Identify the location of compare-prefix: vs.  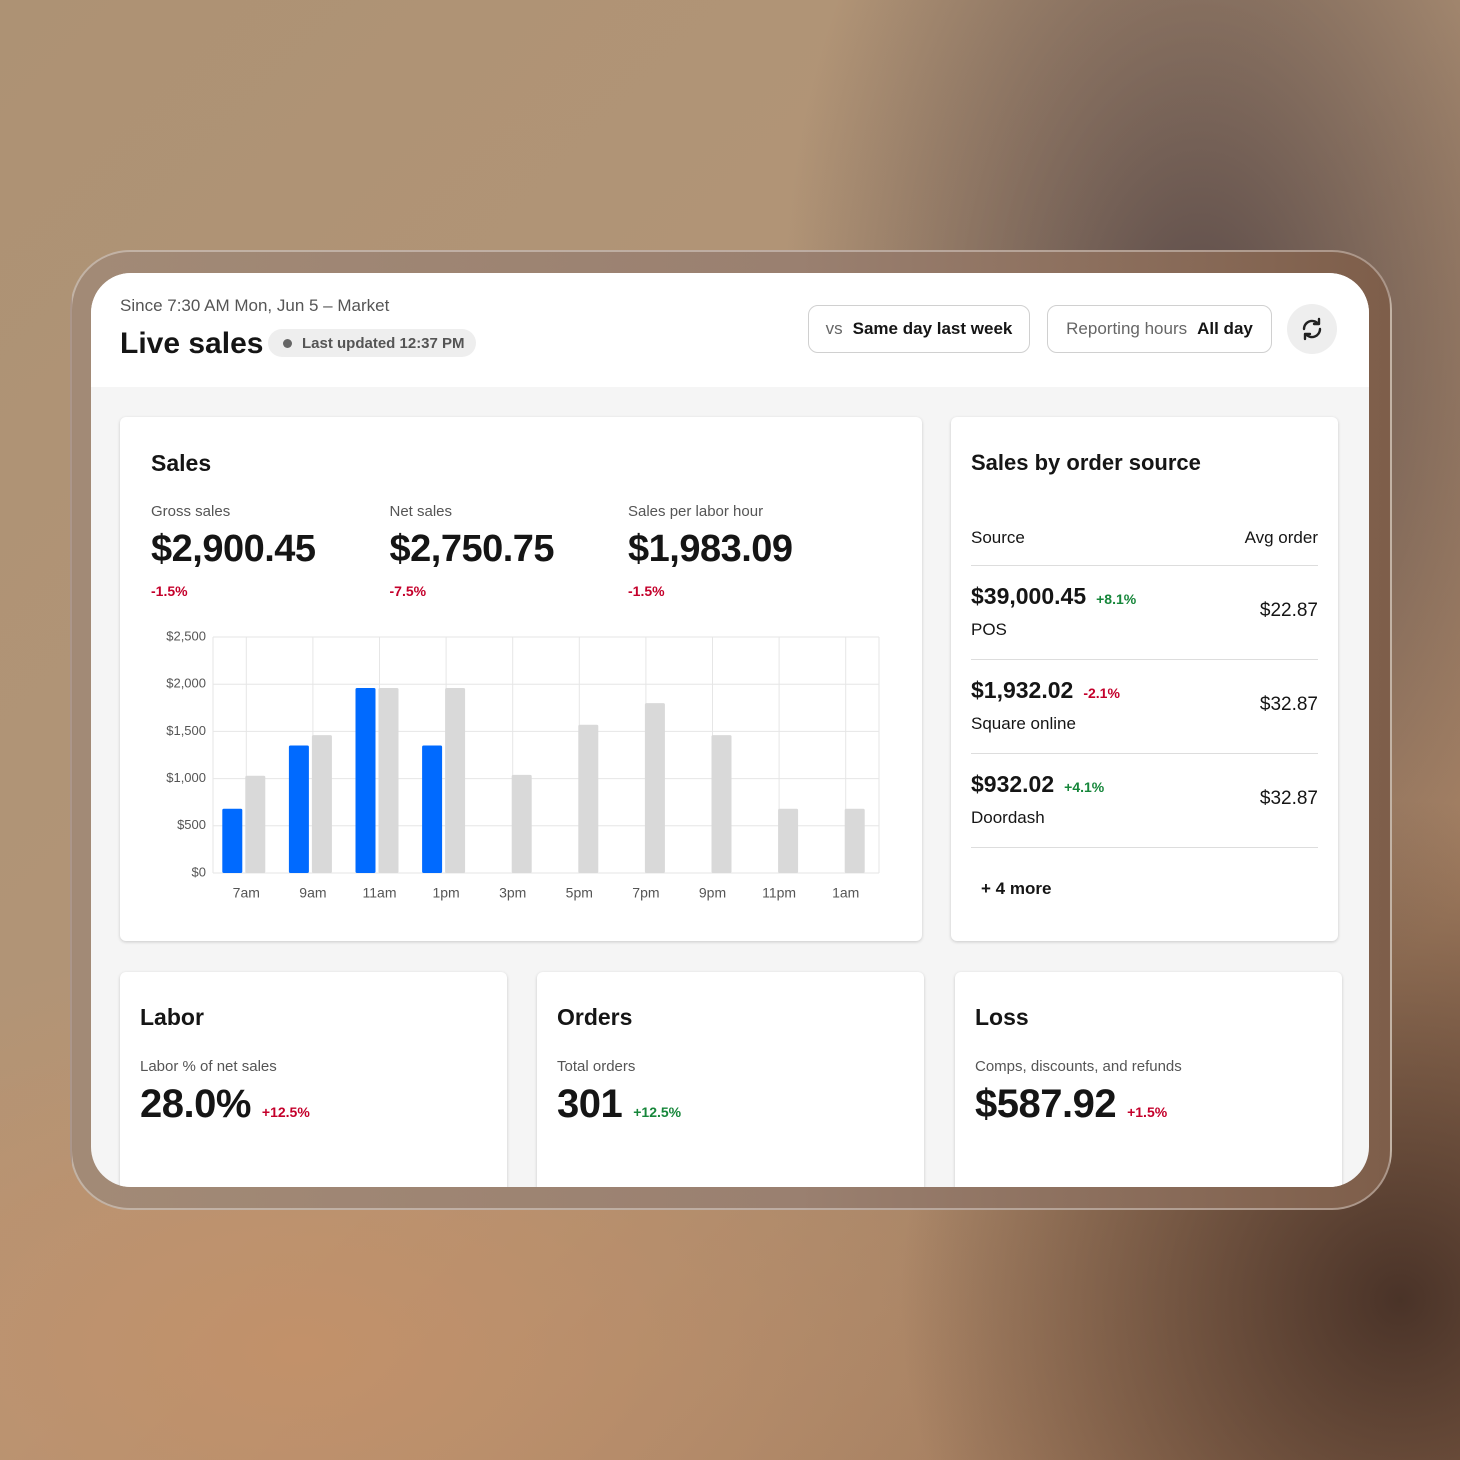
(834, 328).